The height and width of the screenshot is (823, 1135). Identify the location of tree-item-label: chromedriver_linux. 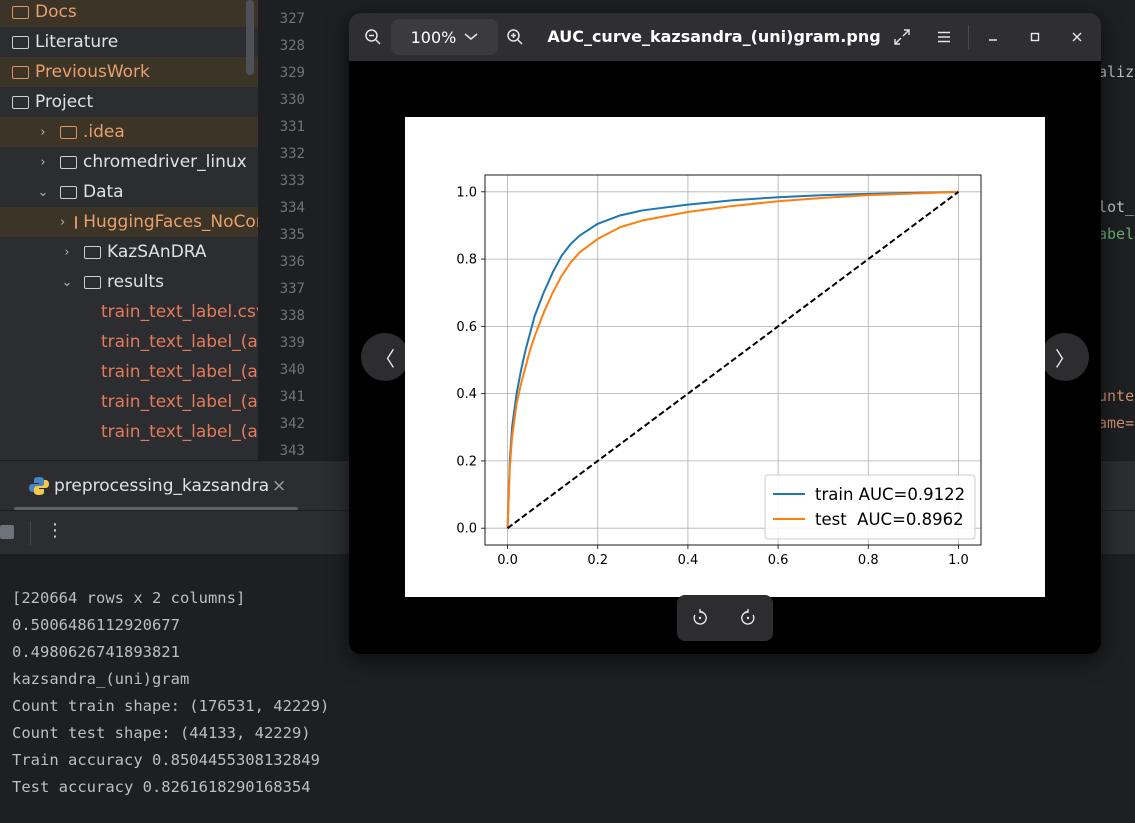
(165, 162).